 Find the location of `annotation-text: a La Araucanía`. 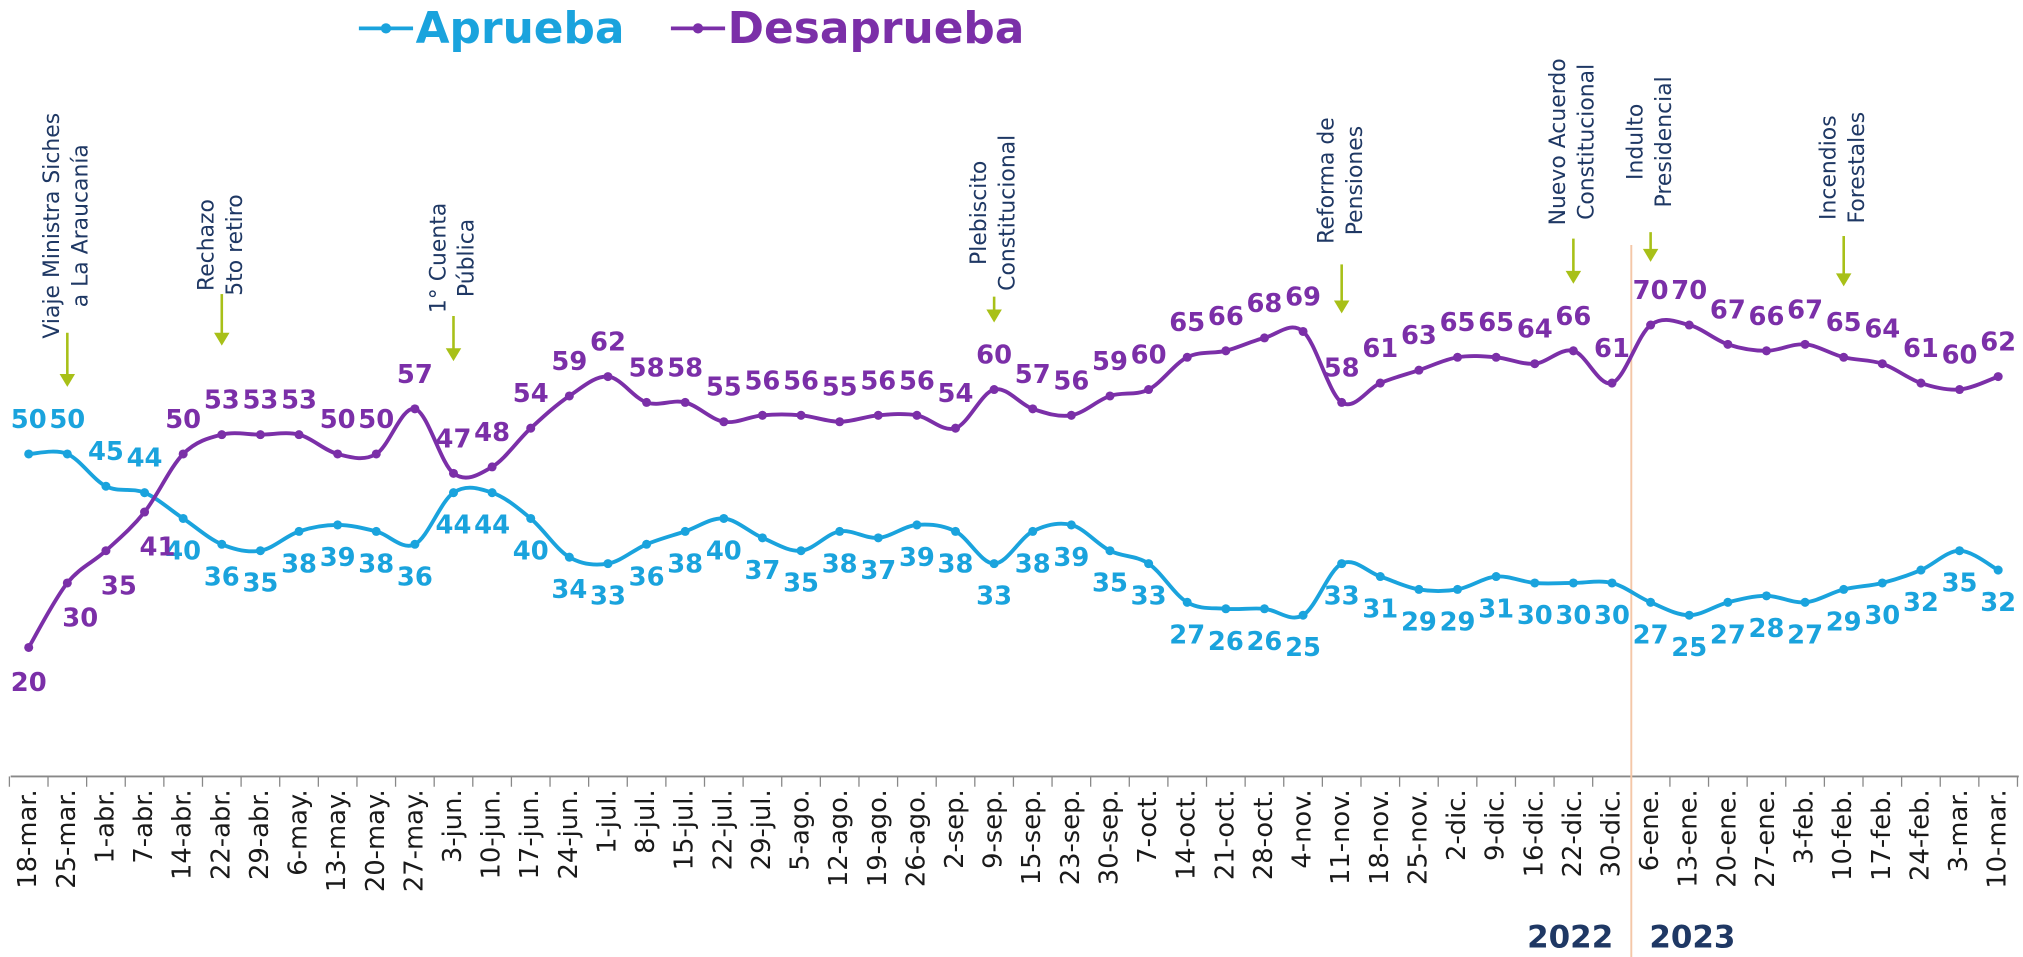

annotation-text: a La Araucanía is located at coordinates (81, 225).